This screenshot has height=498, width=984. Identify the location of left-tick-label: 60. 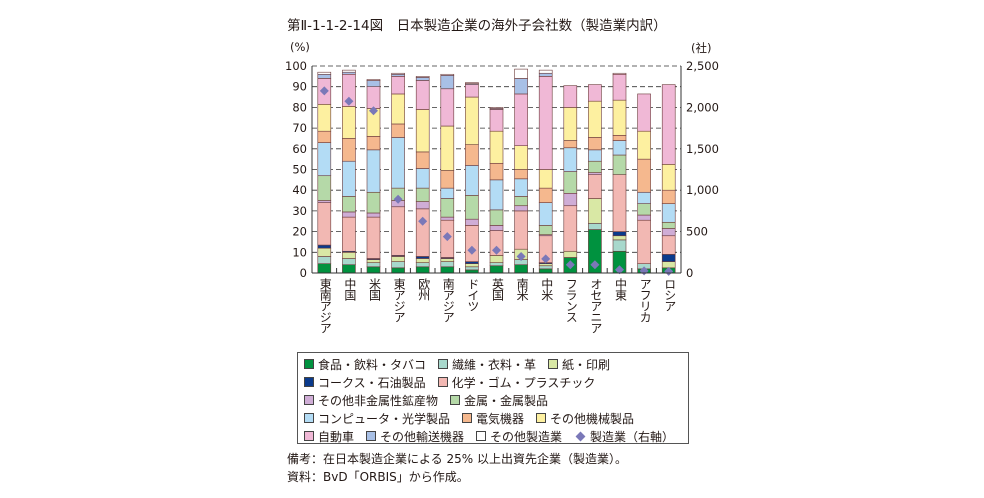
(299, 149).